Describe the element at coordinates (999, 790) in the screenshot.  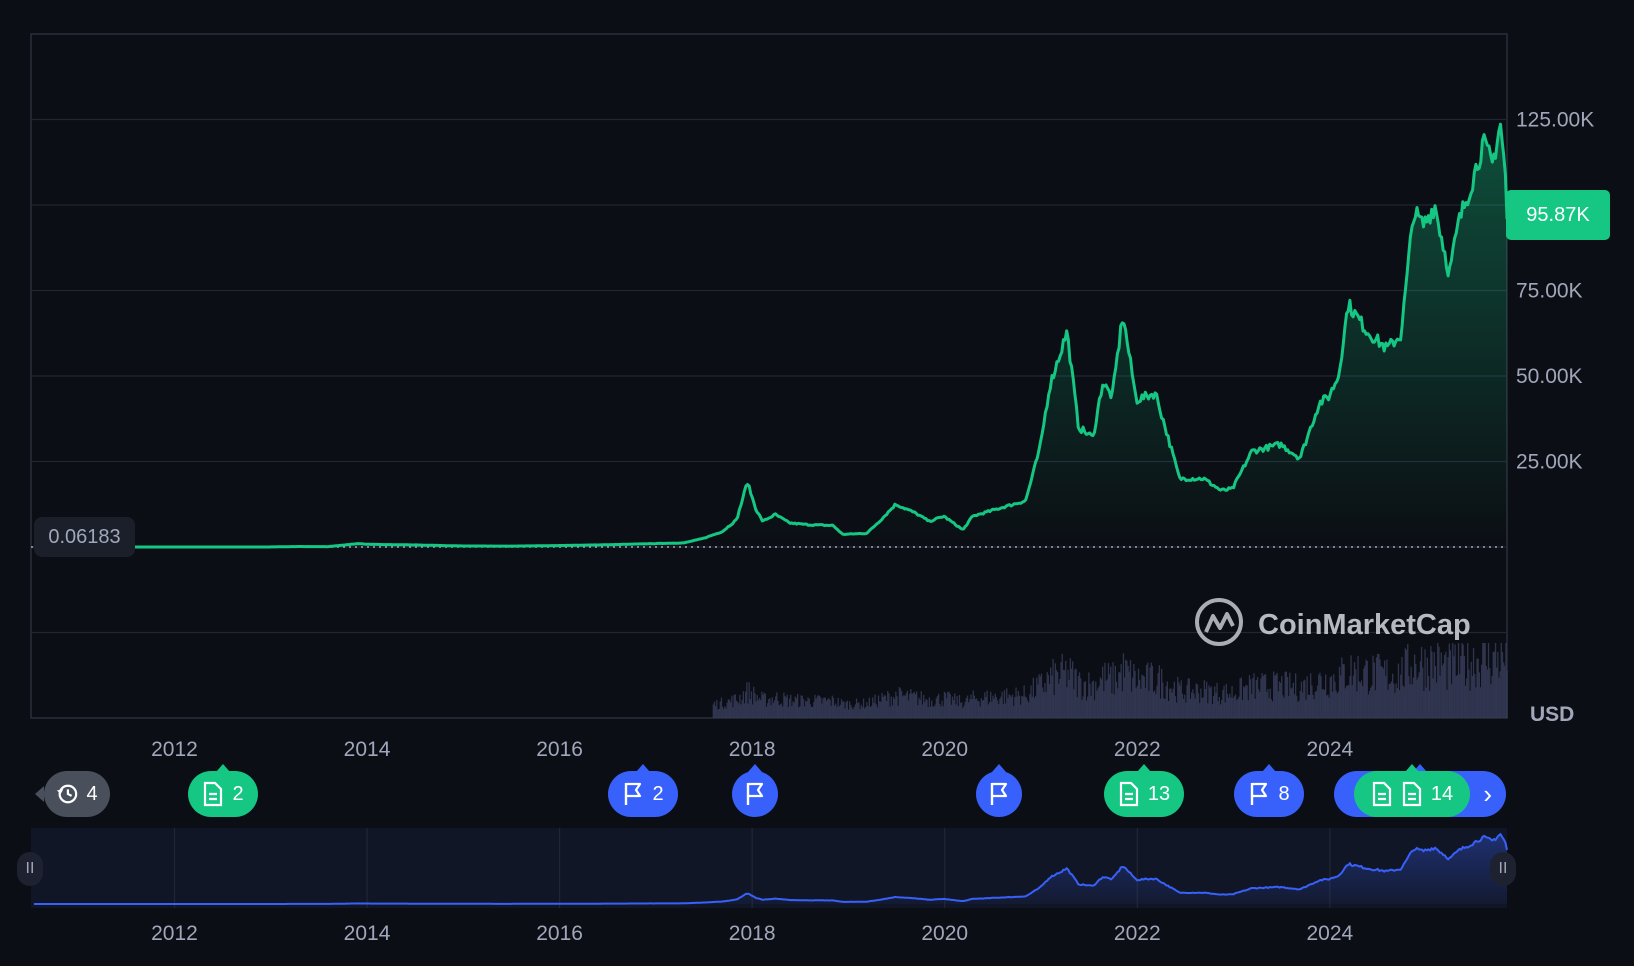
I see `flag-marker-2020` at that location.